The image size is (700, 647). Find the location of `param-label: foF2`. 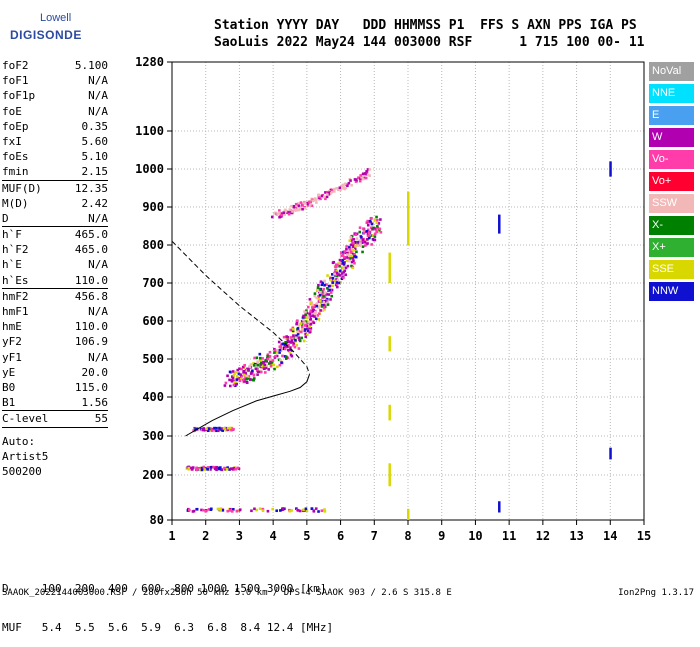

param-label: foF2 is located at coordinates (15, 65).